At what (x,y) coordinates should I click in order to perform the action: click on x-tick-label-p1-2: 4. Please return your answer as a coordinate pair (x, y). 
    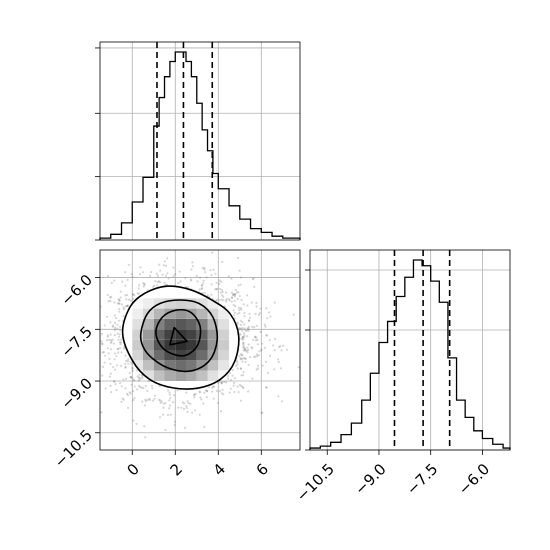
    Looking at the image, I should click on (219, 469).